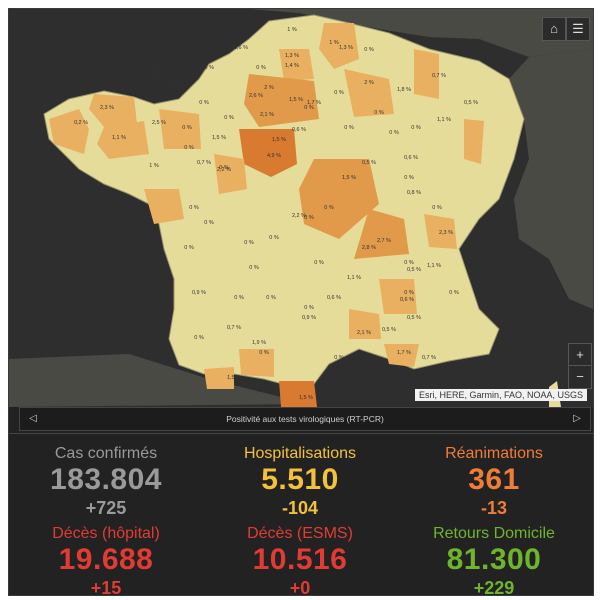 The height and width of the screenshot is (600, 600). I want to click on stat-delta: -13, so click(493, 508).